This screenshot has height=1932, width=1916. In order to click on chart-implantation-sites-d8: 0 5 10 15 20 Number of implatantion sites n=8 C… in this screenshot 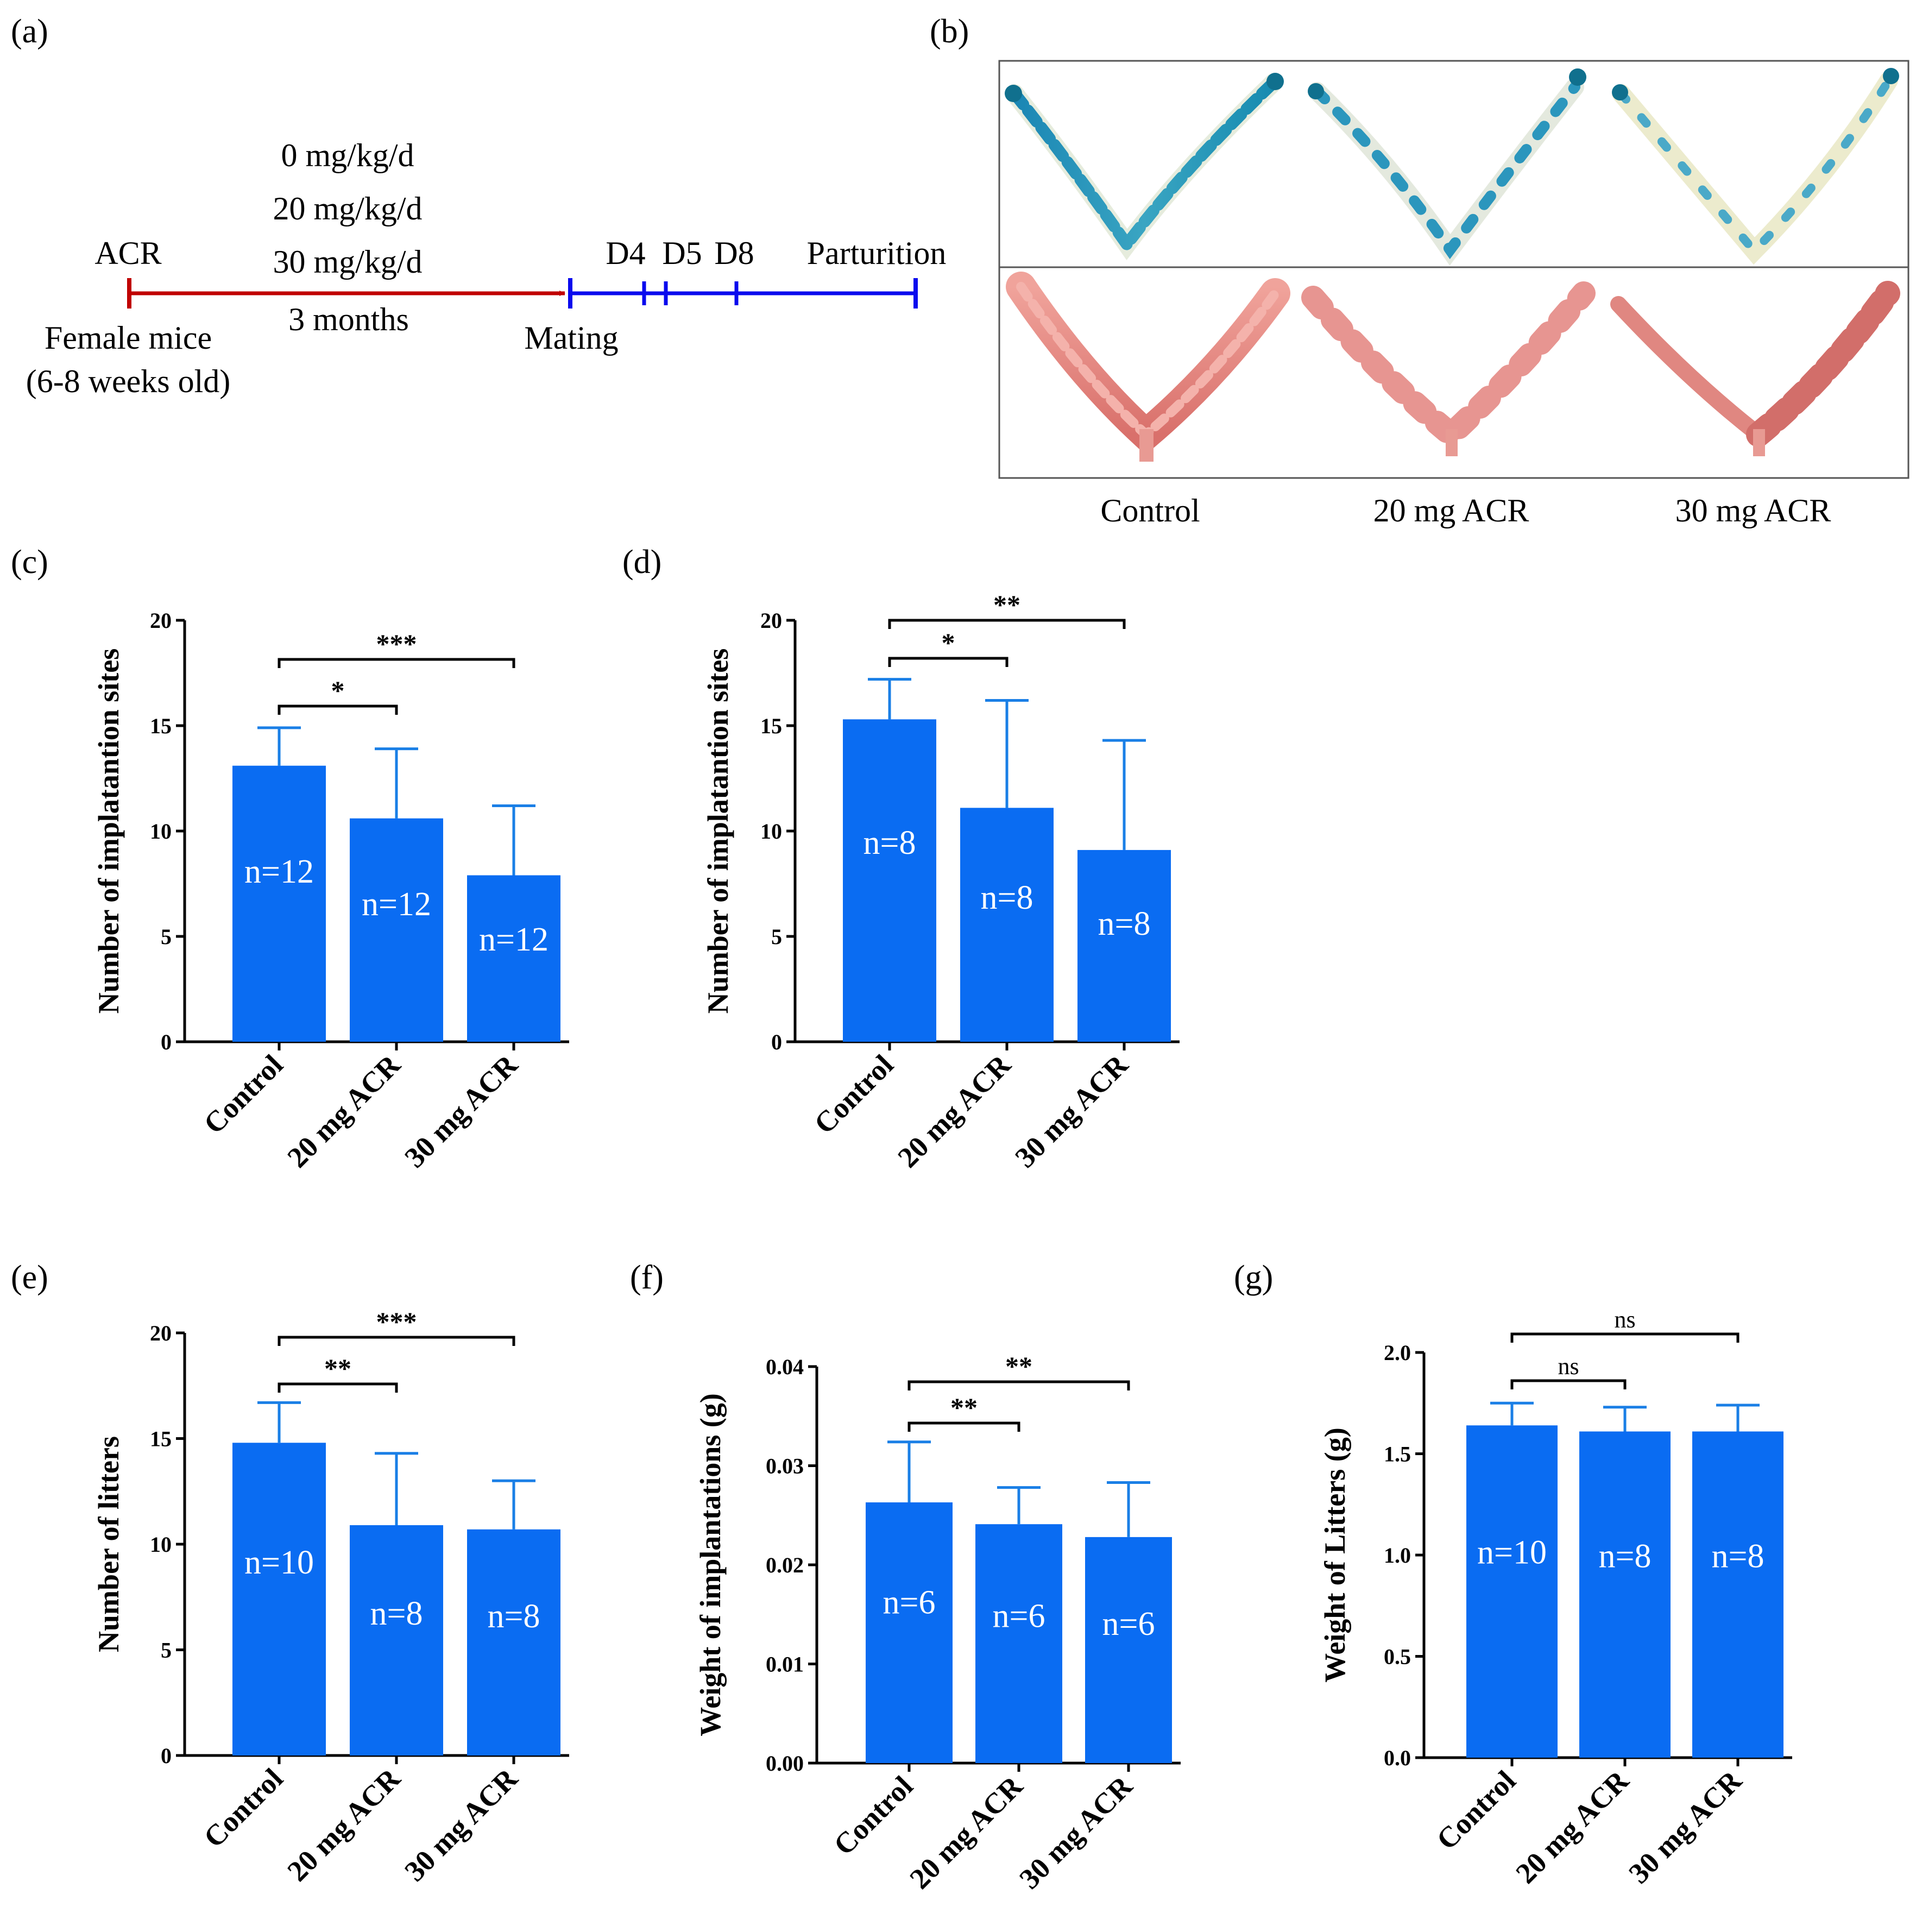, I will do `click(941, 882)`.